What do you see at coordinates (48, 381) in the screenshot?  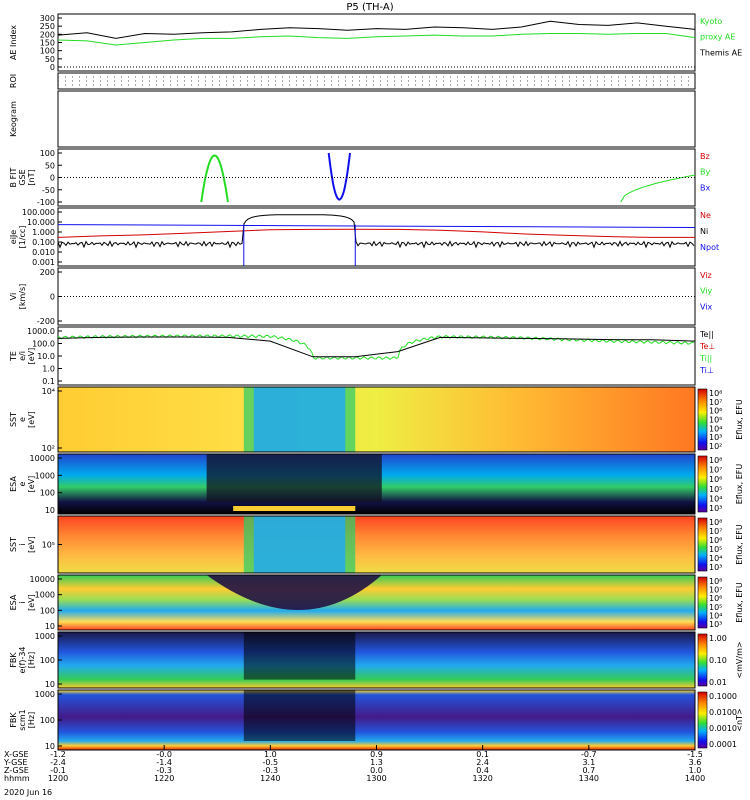 I see `ytick-label-temp: 0.1` at bounding box center [48, 381].